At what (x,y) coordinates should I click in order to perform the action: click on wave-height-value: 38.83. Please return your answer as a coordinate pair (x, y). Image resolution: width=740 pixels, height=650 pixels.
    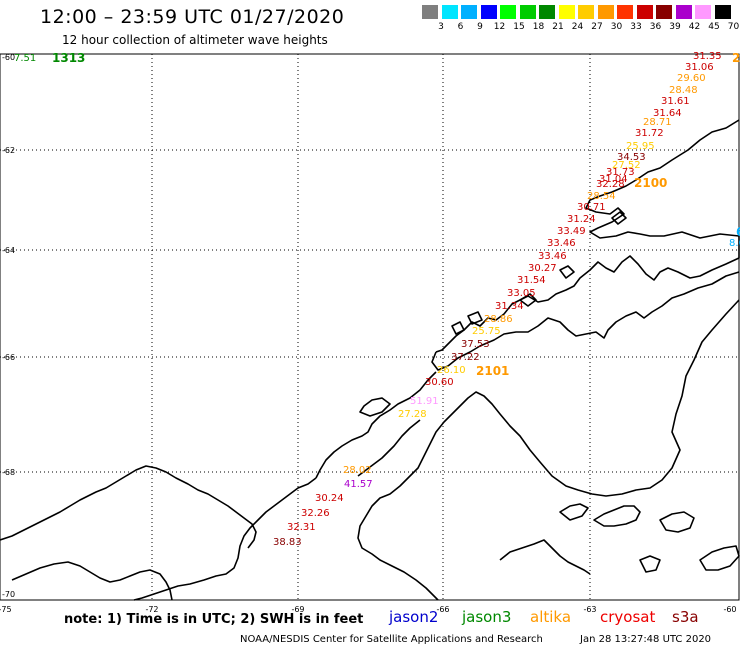
    Looking at the image, I should click on (287, 542).